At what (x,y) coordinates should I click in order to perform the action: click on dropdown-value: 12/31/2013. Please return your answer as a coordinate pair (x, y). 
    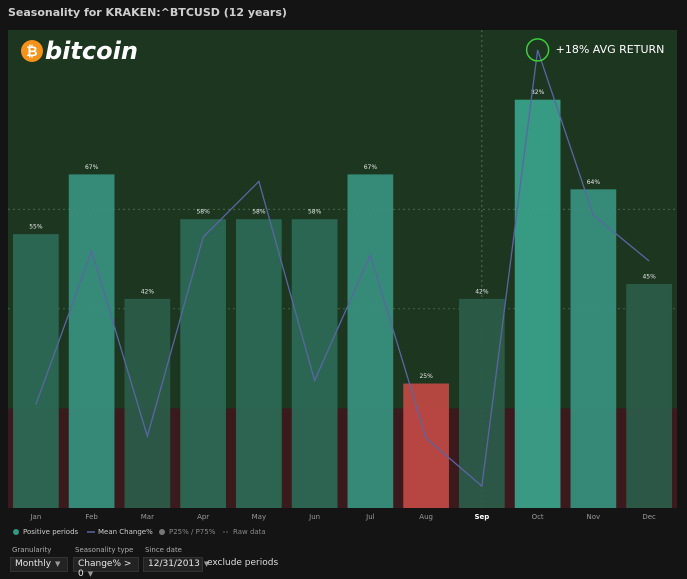
    Looking at the image, I should click on (174, 564).